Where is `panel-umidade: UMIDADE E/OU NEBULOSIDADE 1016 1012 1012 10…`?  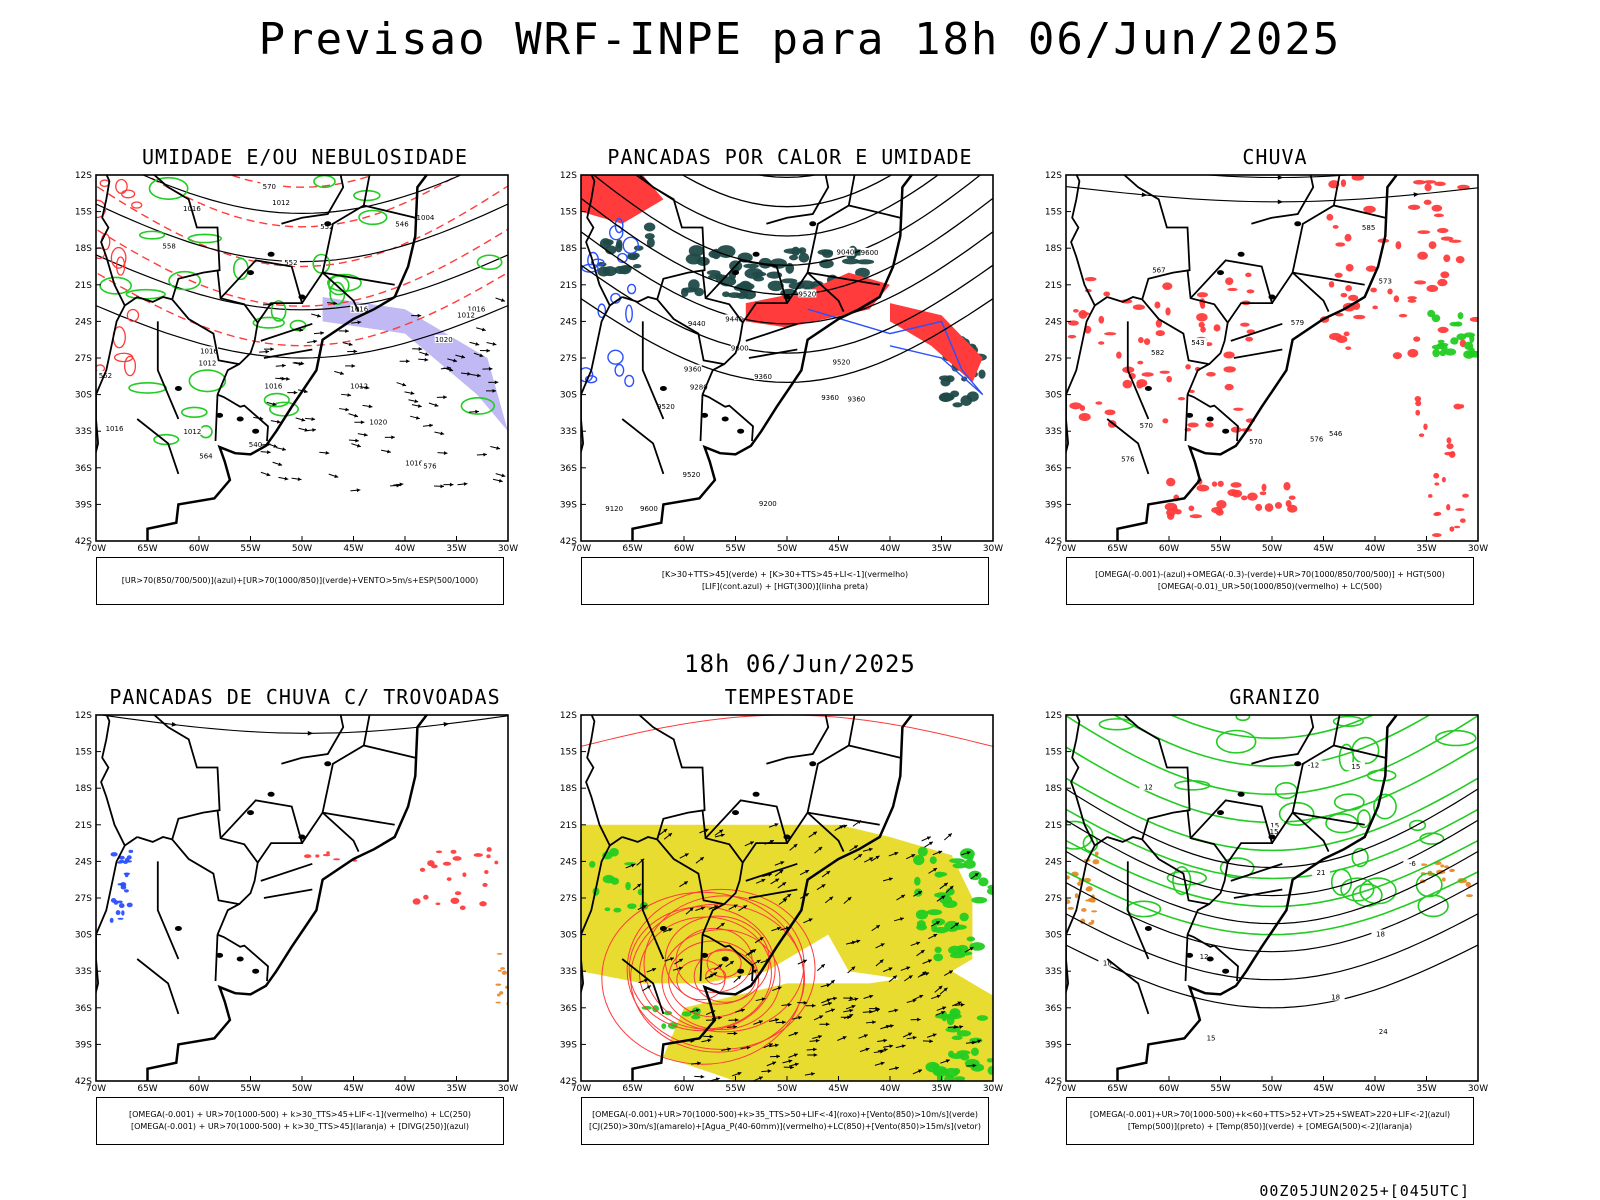
panel-umidade: UMIDADE E/OU NEBULOSIDADE 1016 1012 1012 10… is located at coordinates (305, 395).